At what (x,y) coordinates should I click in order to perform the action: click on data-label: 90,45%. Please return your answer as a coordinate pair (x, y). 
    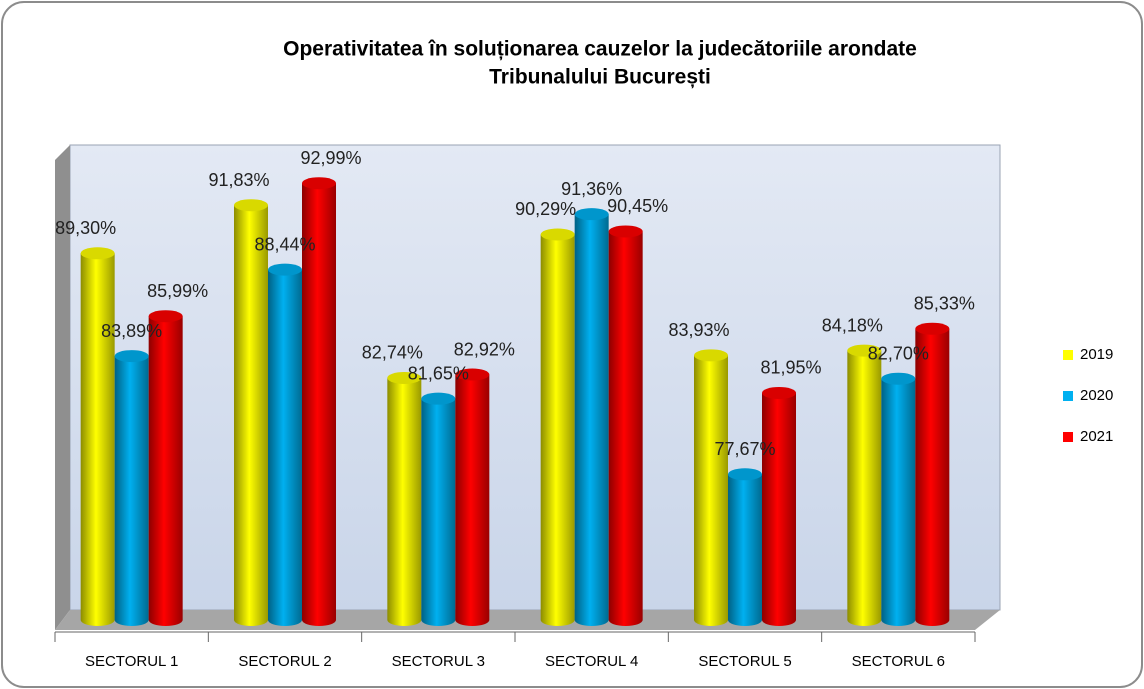
    Looking at the image, I should click on (637, 206).